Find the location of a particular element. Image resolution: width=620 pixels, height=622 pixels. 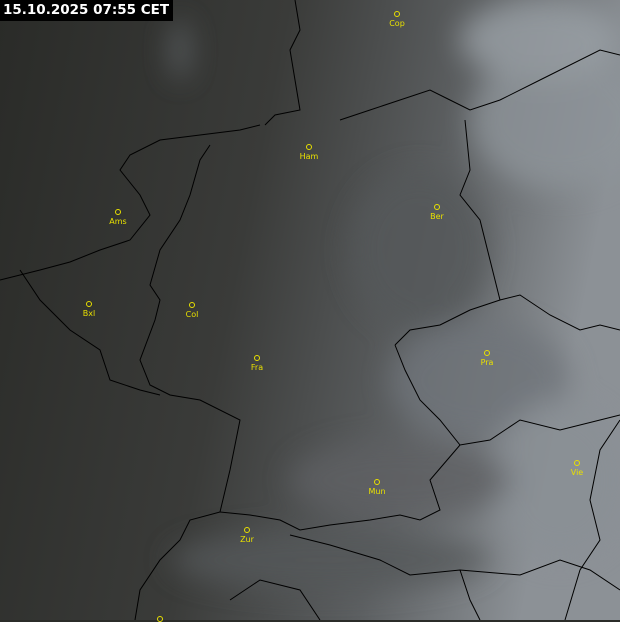

city-label: Ham is located at coordinates (309, 156).